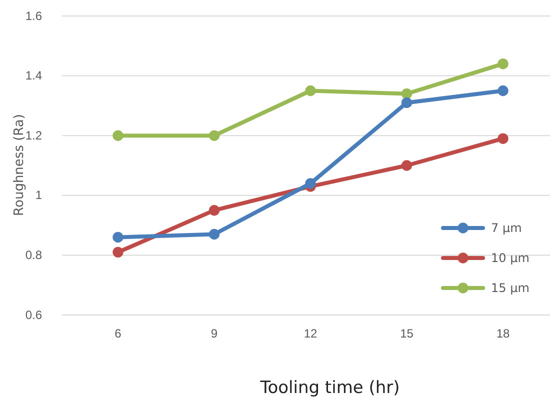  What do you see at coordinates (329, 388) in the screenshot?
I see `x-axis-title: Tooling time (hr)` at bounding box center [329, 388].